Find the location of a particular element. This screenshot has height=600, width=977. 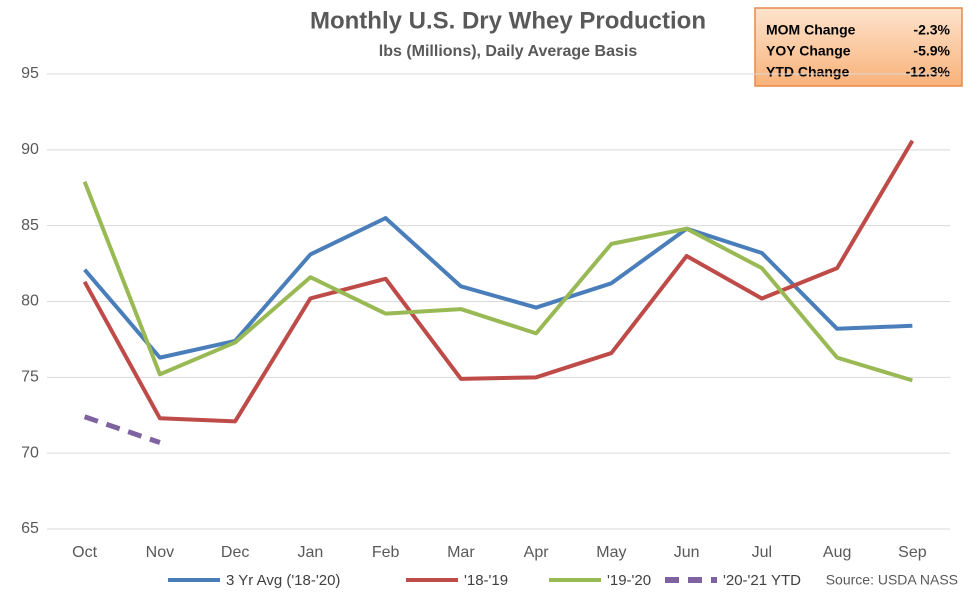

y-tick-label: 95 is located at coordinates (30, 73).